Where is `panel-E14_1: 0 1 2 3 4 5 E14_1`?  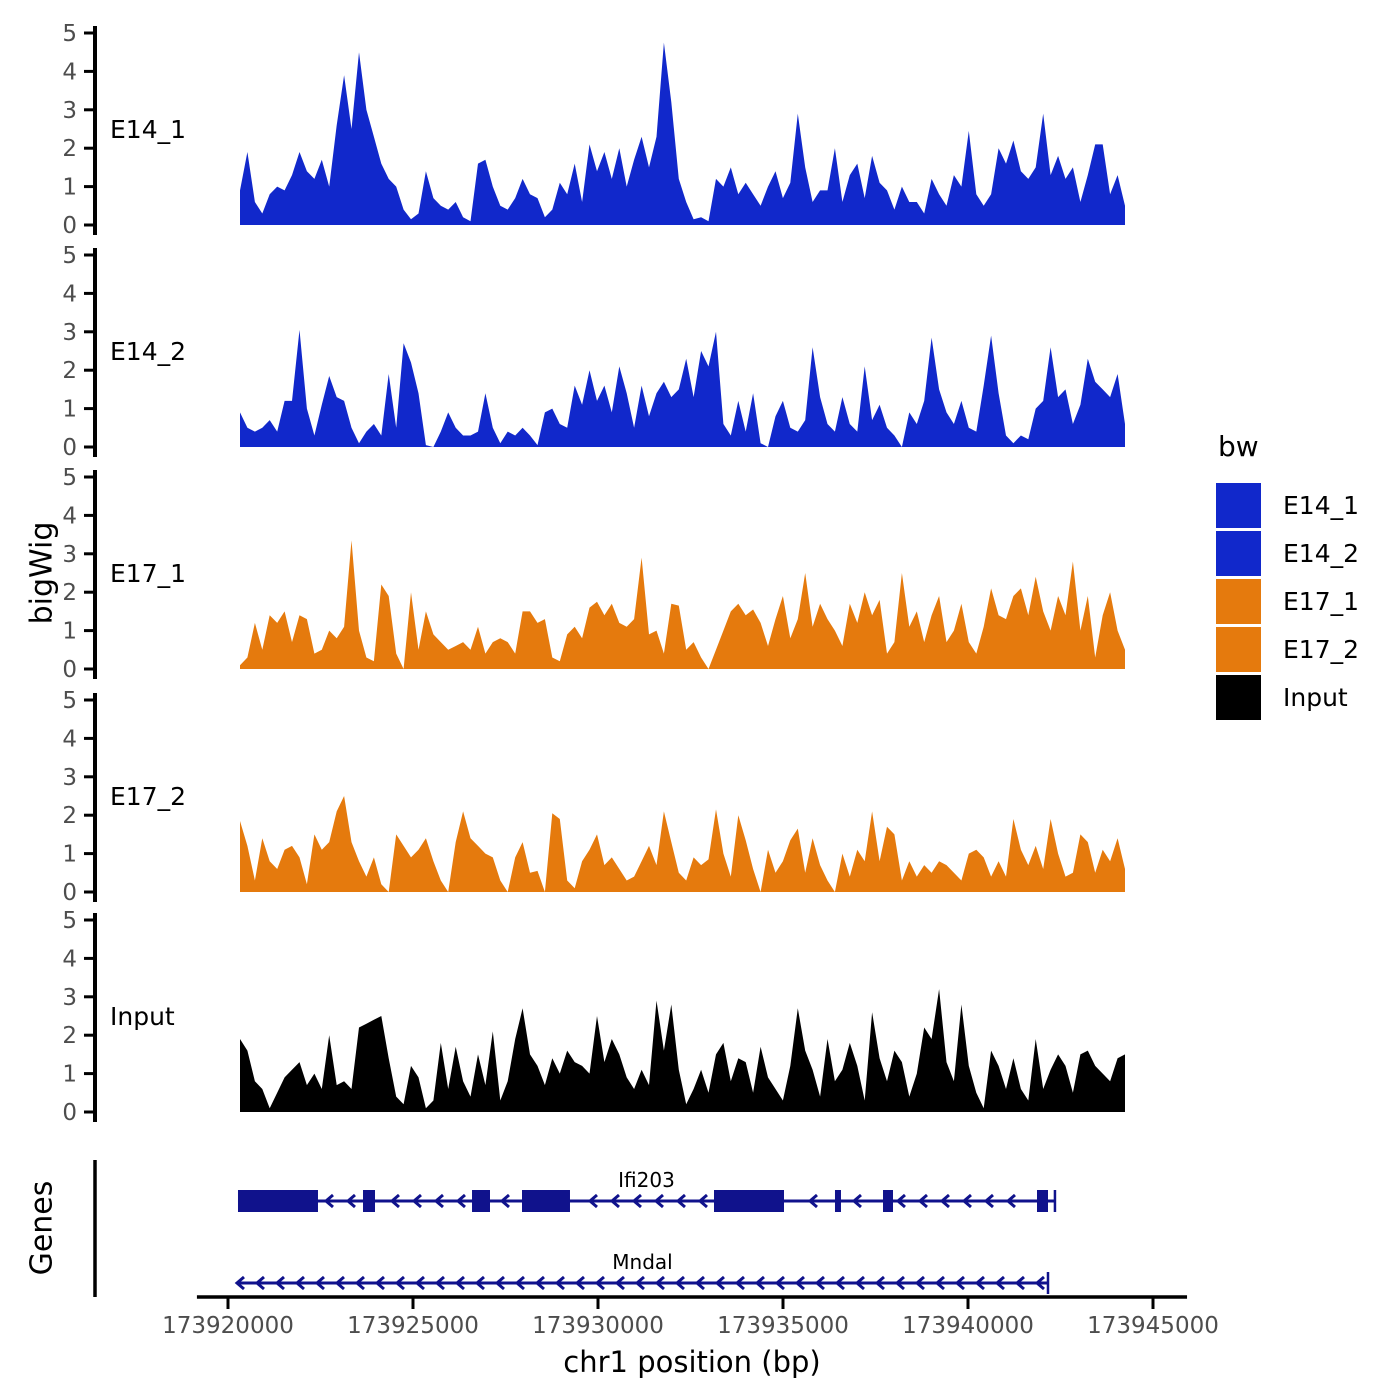 panel-E14_1: 0 1 2 3 4 5 E14_1 is located at coordinates (593, 130).